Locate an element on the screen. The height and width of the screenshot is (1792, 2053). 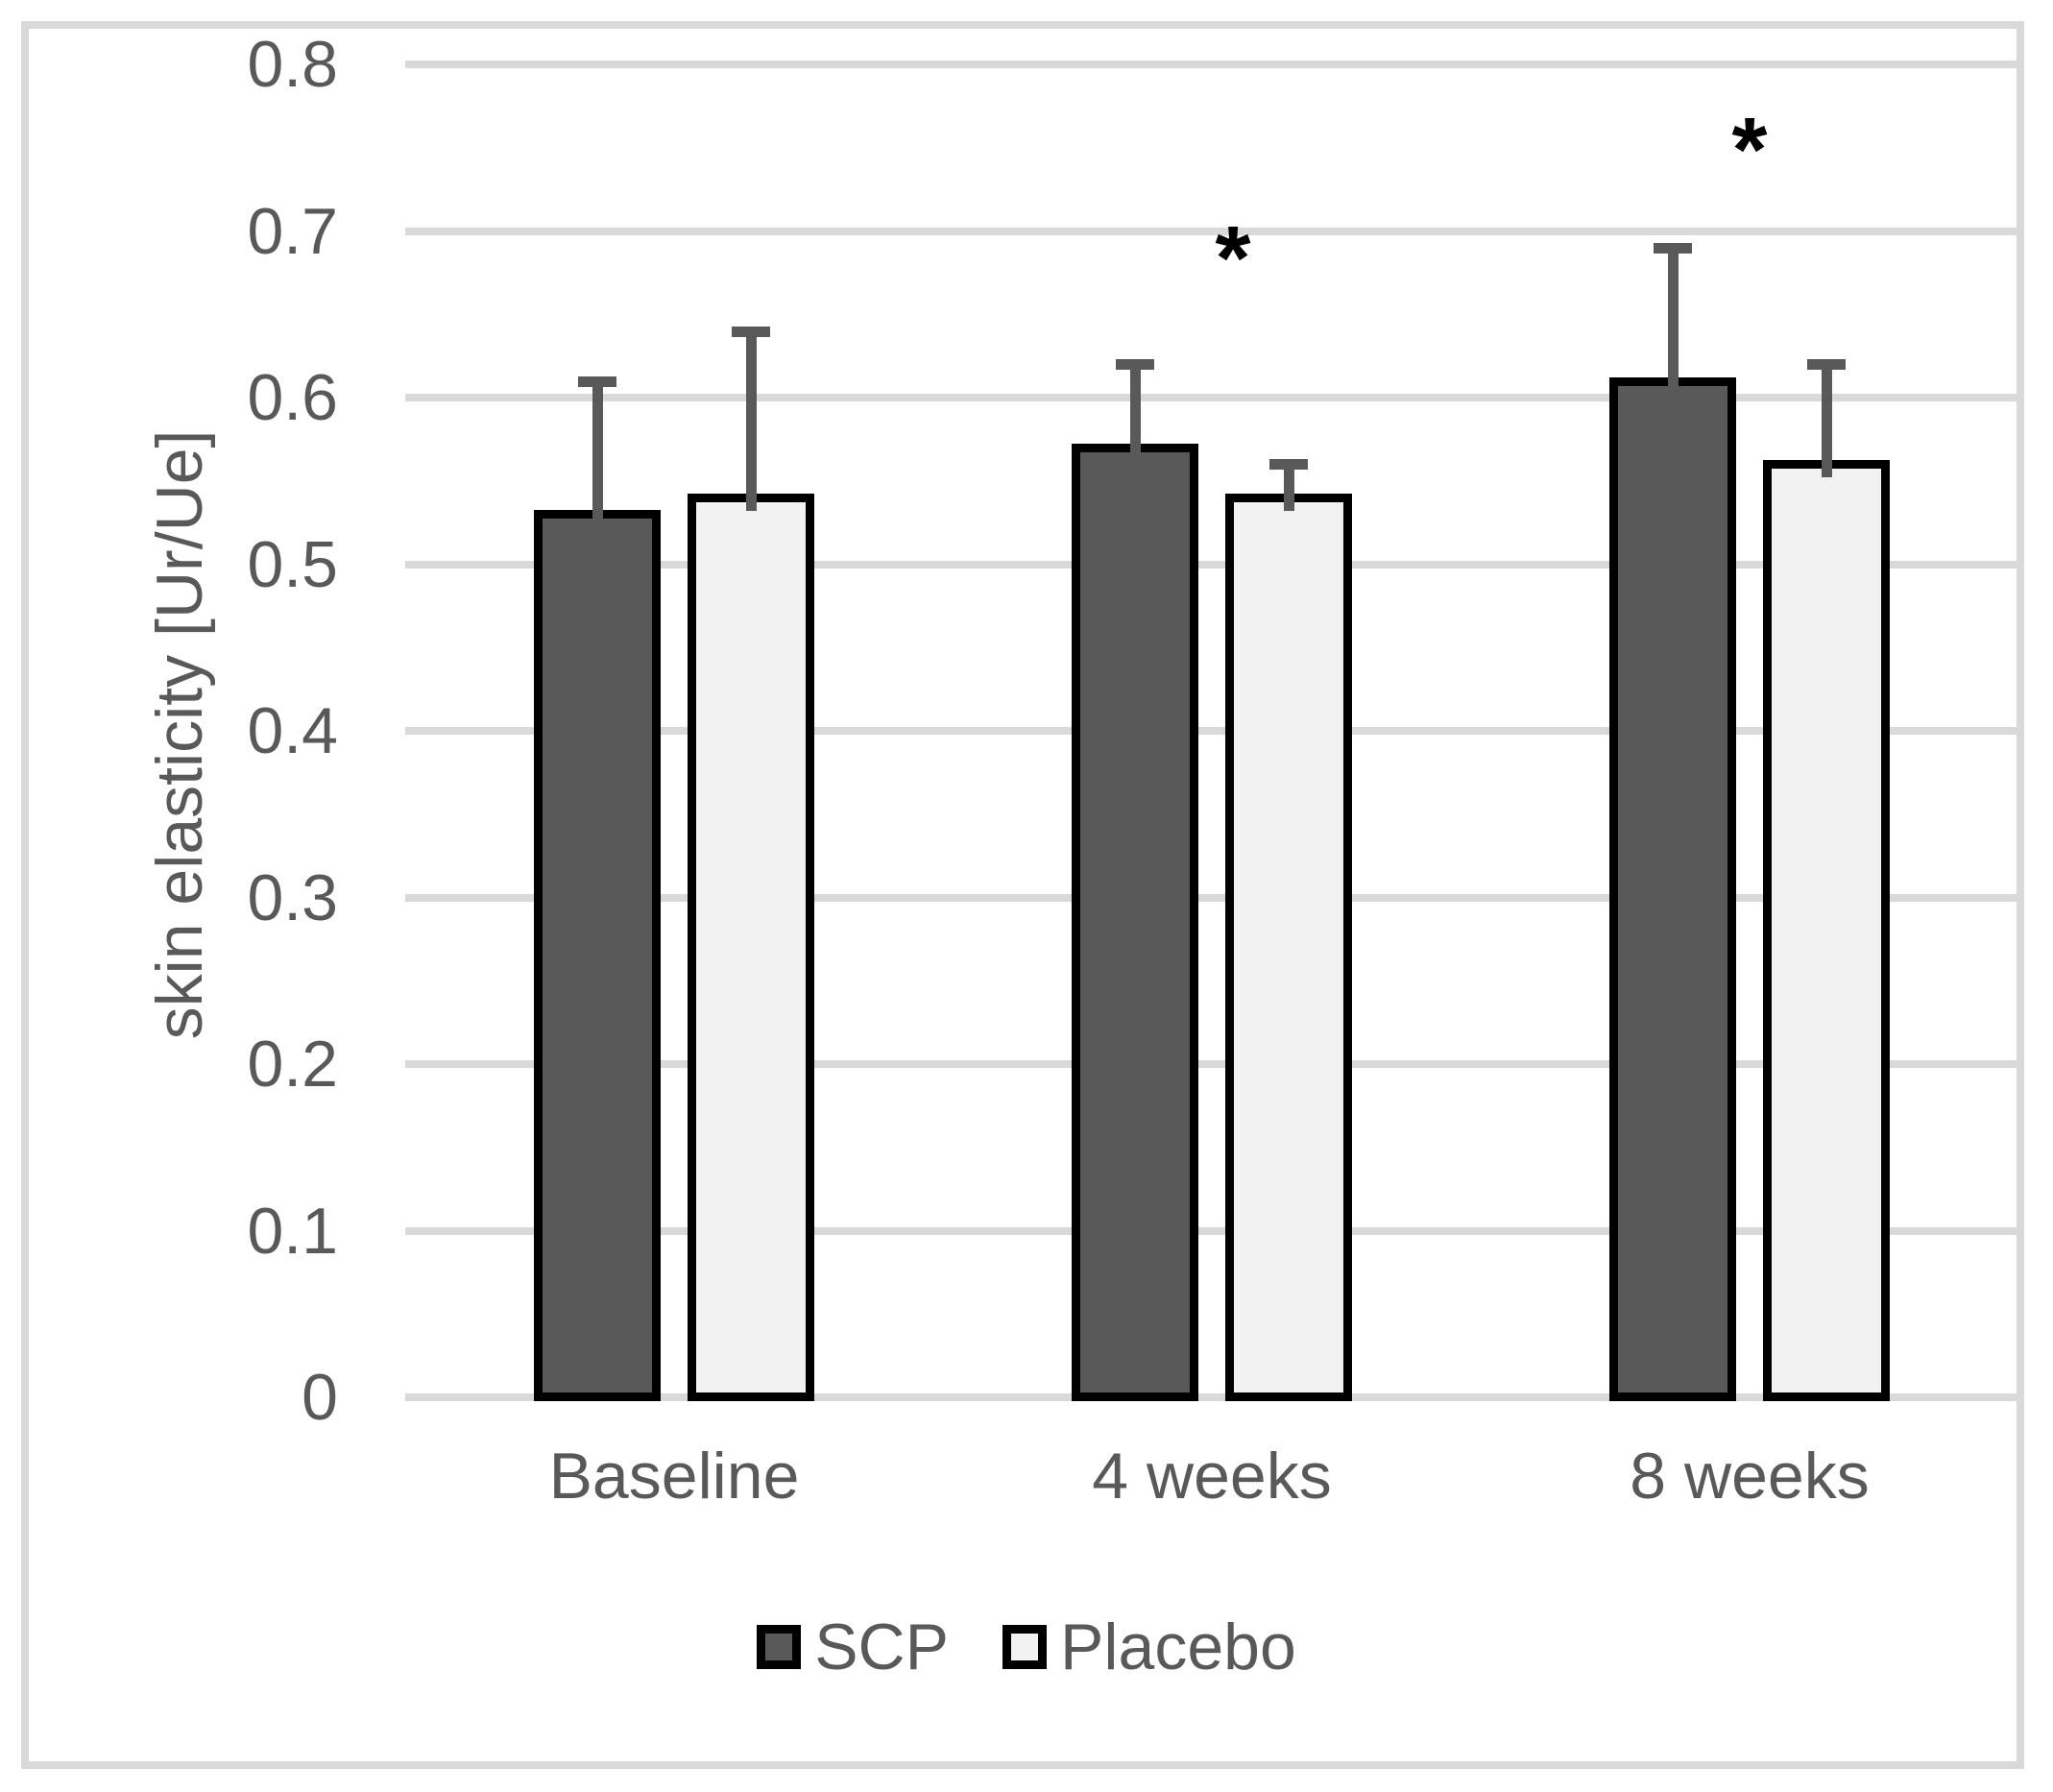
bar-placebo-8-weeks is located at coordinates (1826, 930).